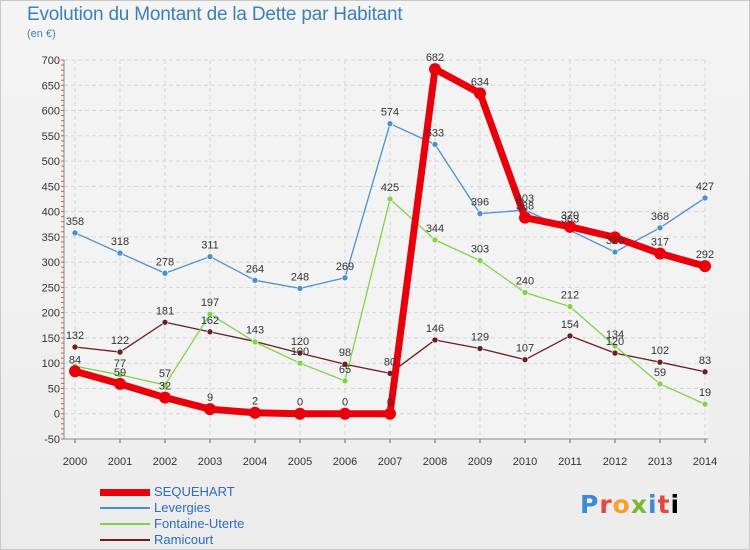 This screenshot has width=750, height=550. I want to click on data-label: 269, so click(345, 267).